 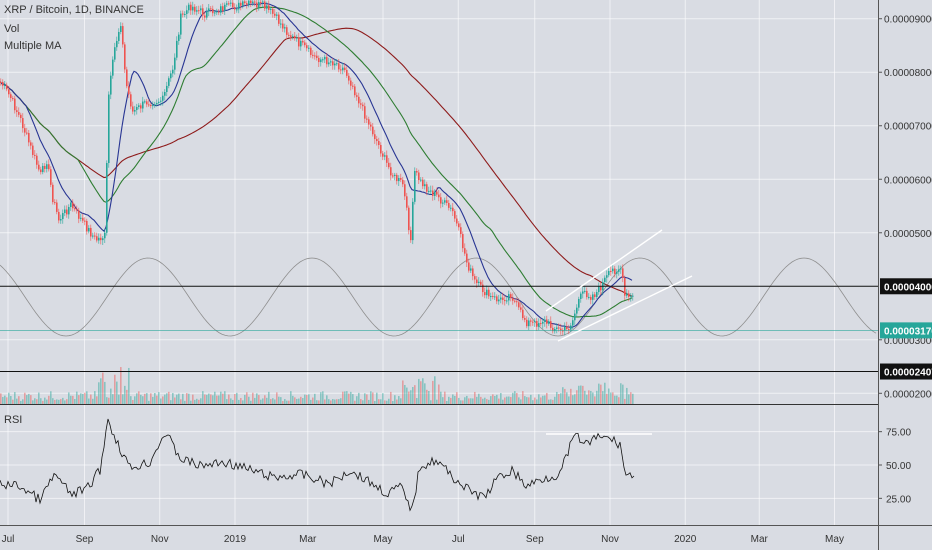 What do you see at coordinates (908, 127) in the screenshot?
I see `price-tick-label: 0.00007000` at bounding box center [908, 127].